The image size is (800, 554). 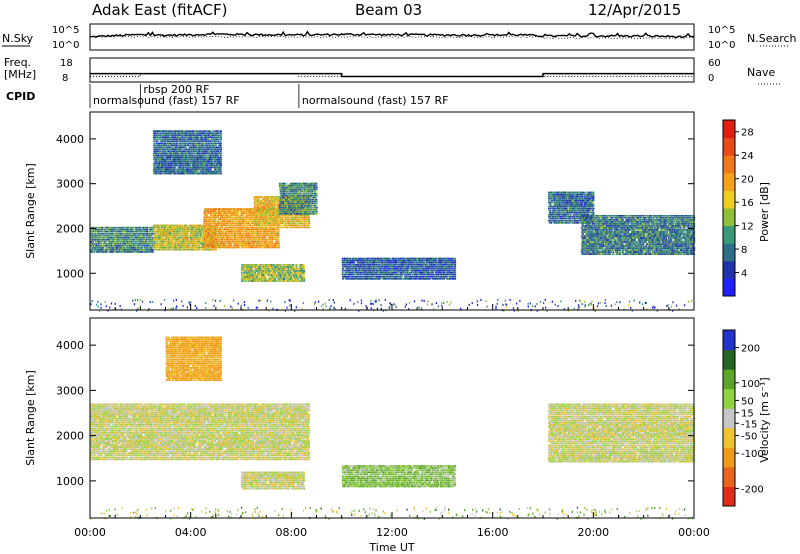 What do you see at coordinates (20, 74) in the screenshot?
I see `freq-unit-label: [MHz]` at bounding box center [20, 74].